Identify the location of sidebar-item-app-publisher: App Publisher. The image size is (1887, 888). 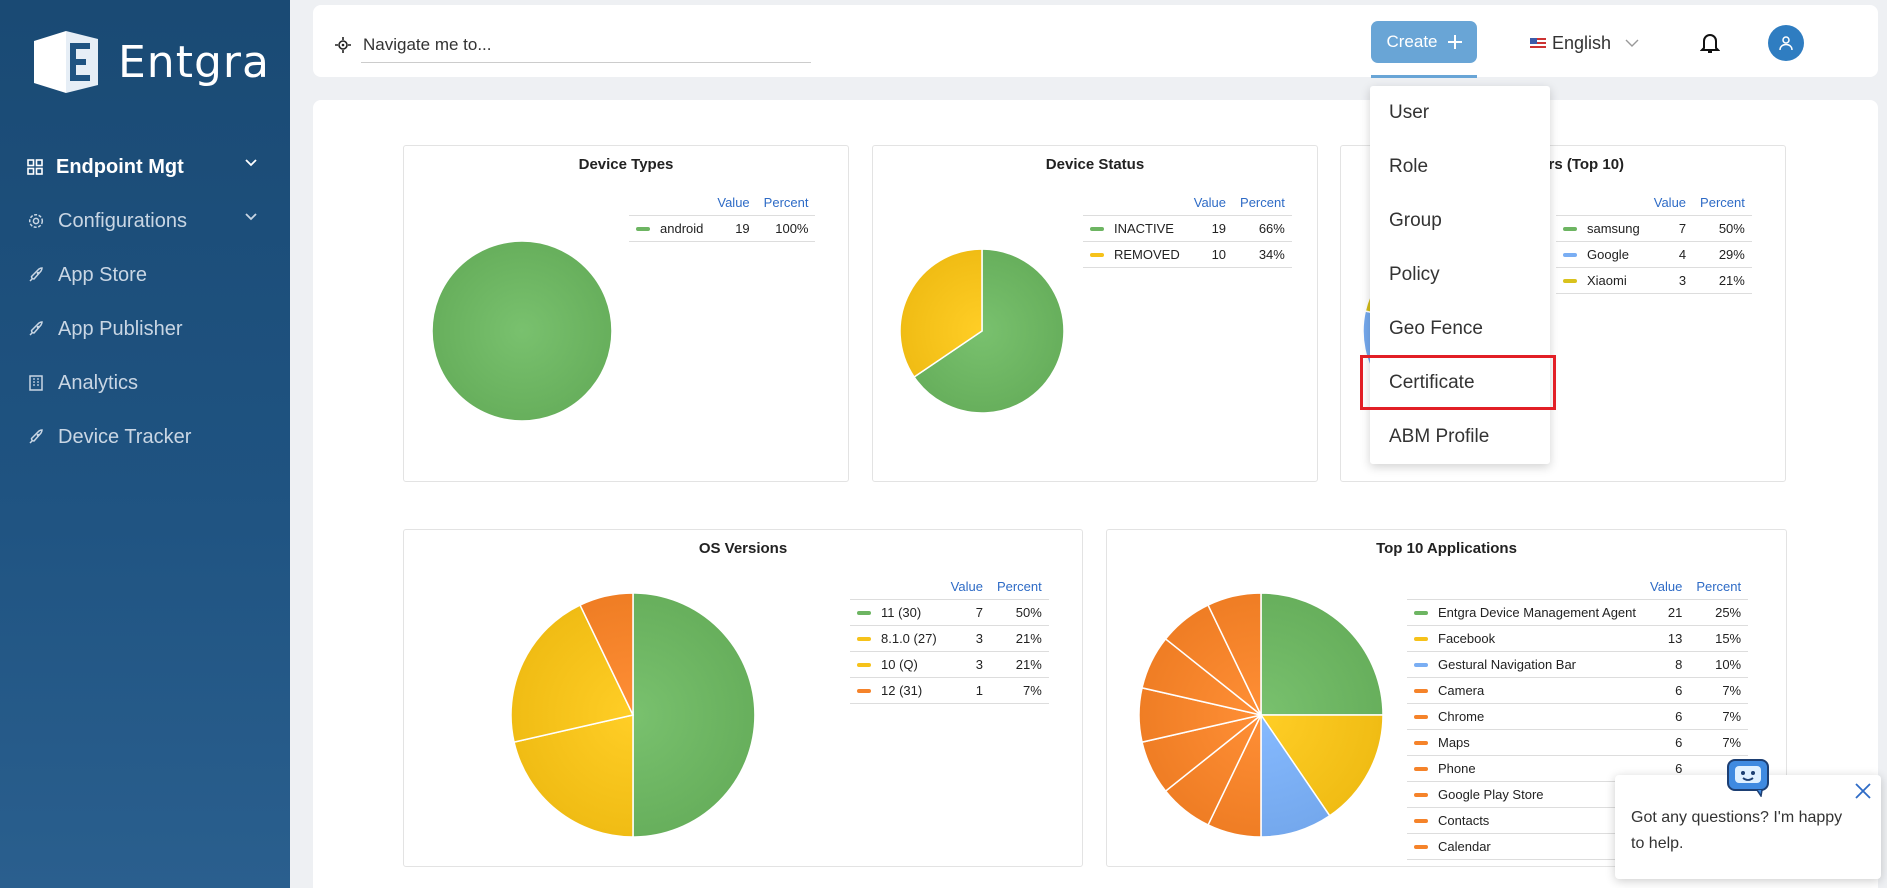
(145, 329).